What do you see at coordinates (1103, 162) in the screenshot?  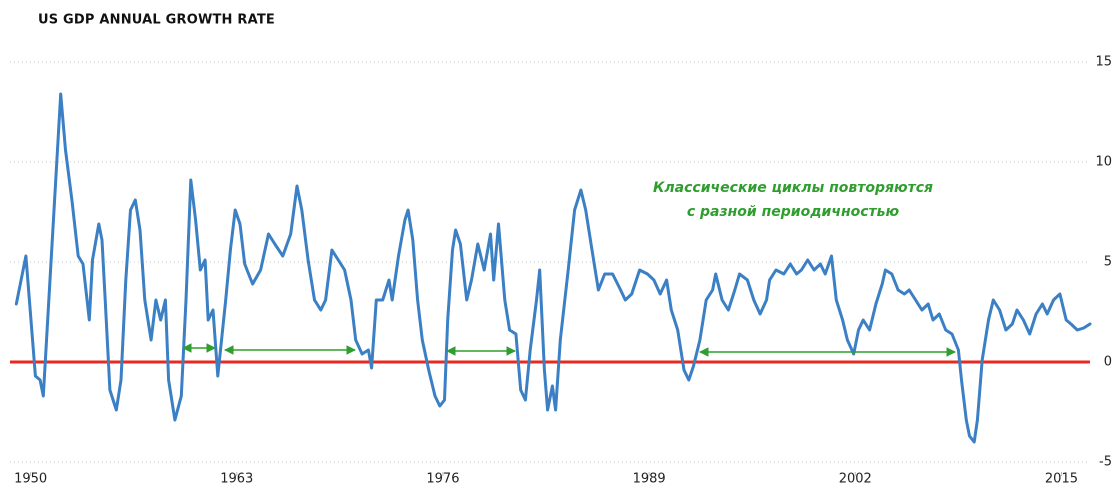 I see `y-tick-label: 10` at bounding box center [1103, 162].